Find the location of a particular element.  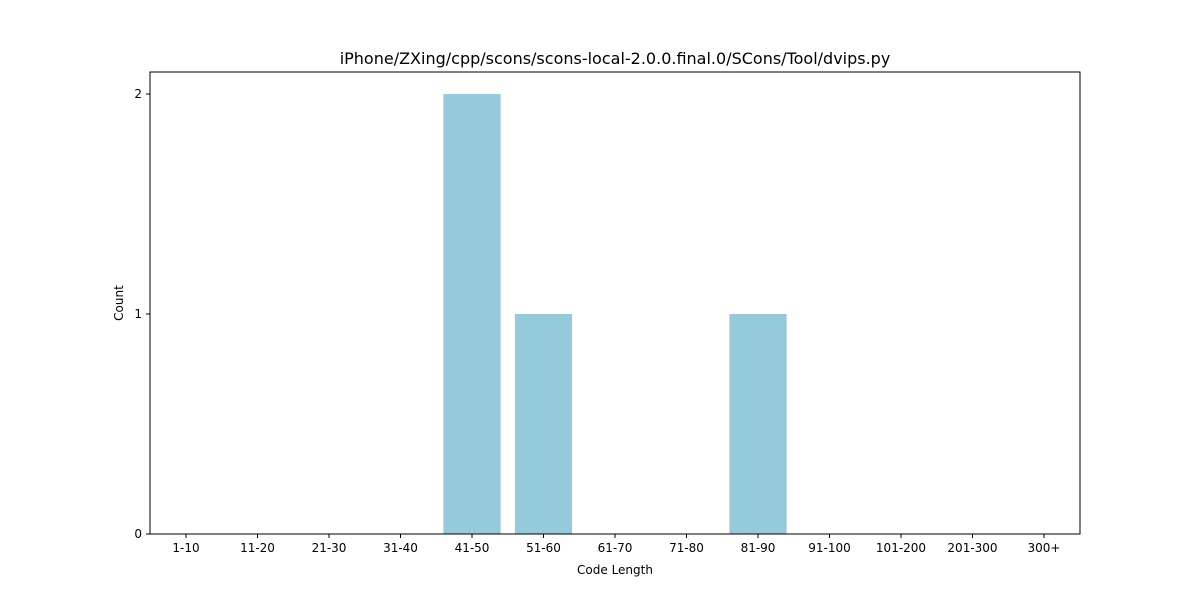

x-tick-label: 101-200 is located at coordinates (901, 548).